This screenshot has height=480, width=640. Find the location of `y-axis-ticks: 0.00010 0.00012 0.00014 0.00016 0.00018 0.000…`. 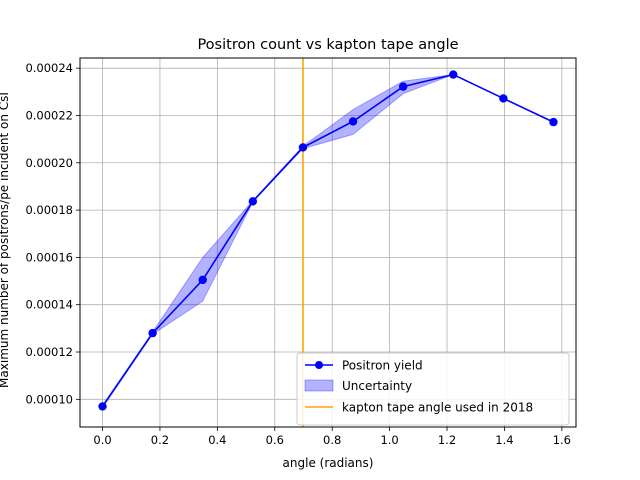

y-axis-ticks: 0.00010 0.00012 0.00014 0.00016 0.00018 0.000… is located at coordinates (52, 233).